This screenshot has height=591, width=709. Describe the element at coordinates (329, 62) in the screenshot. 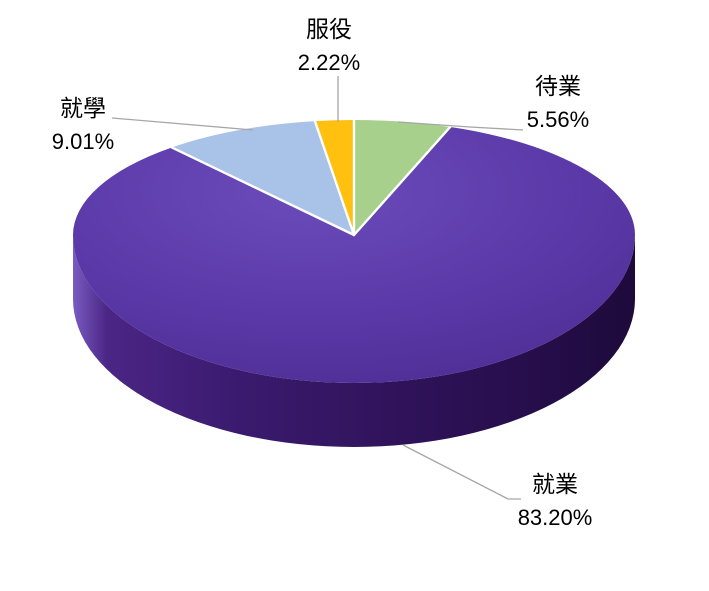

I see `segment-percent: 2.22%` at that location.